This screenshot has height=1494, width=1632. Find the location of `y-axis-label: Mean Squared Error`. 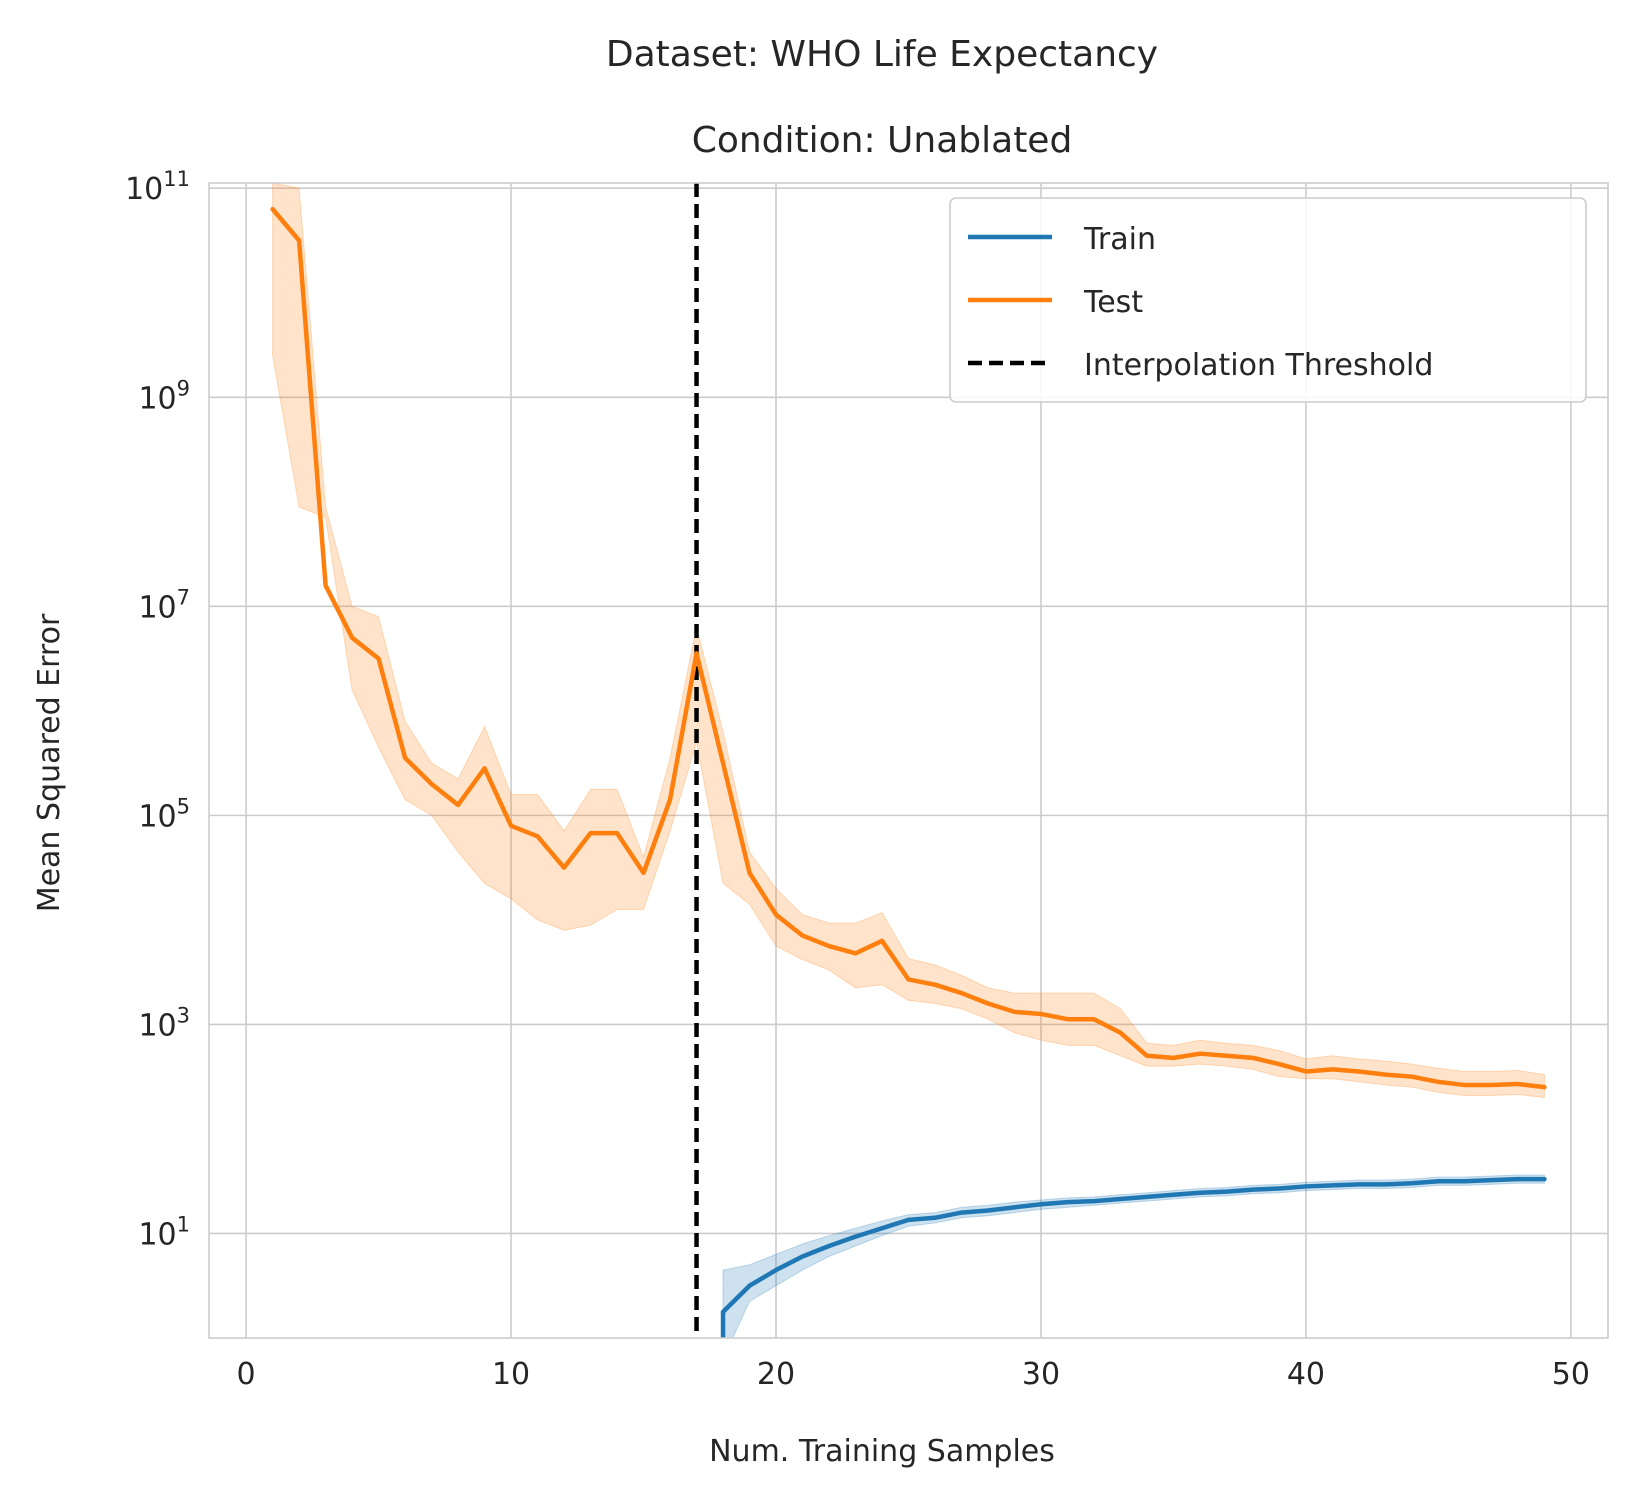

y-axis-label: Mean Squared Error is located at coordinates (49, 762).